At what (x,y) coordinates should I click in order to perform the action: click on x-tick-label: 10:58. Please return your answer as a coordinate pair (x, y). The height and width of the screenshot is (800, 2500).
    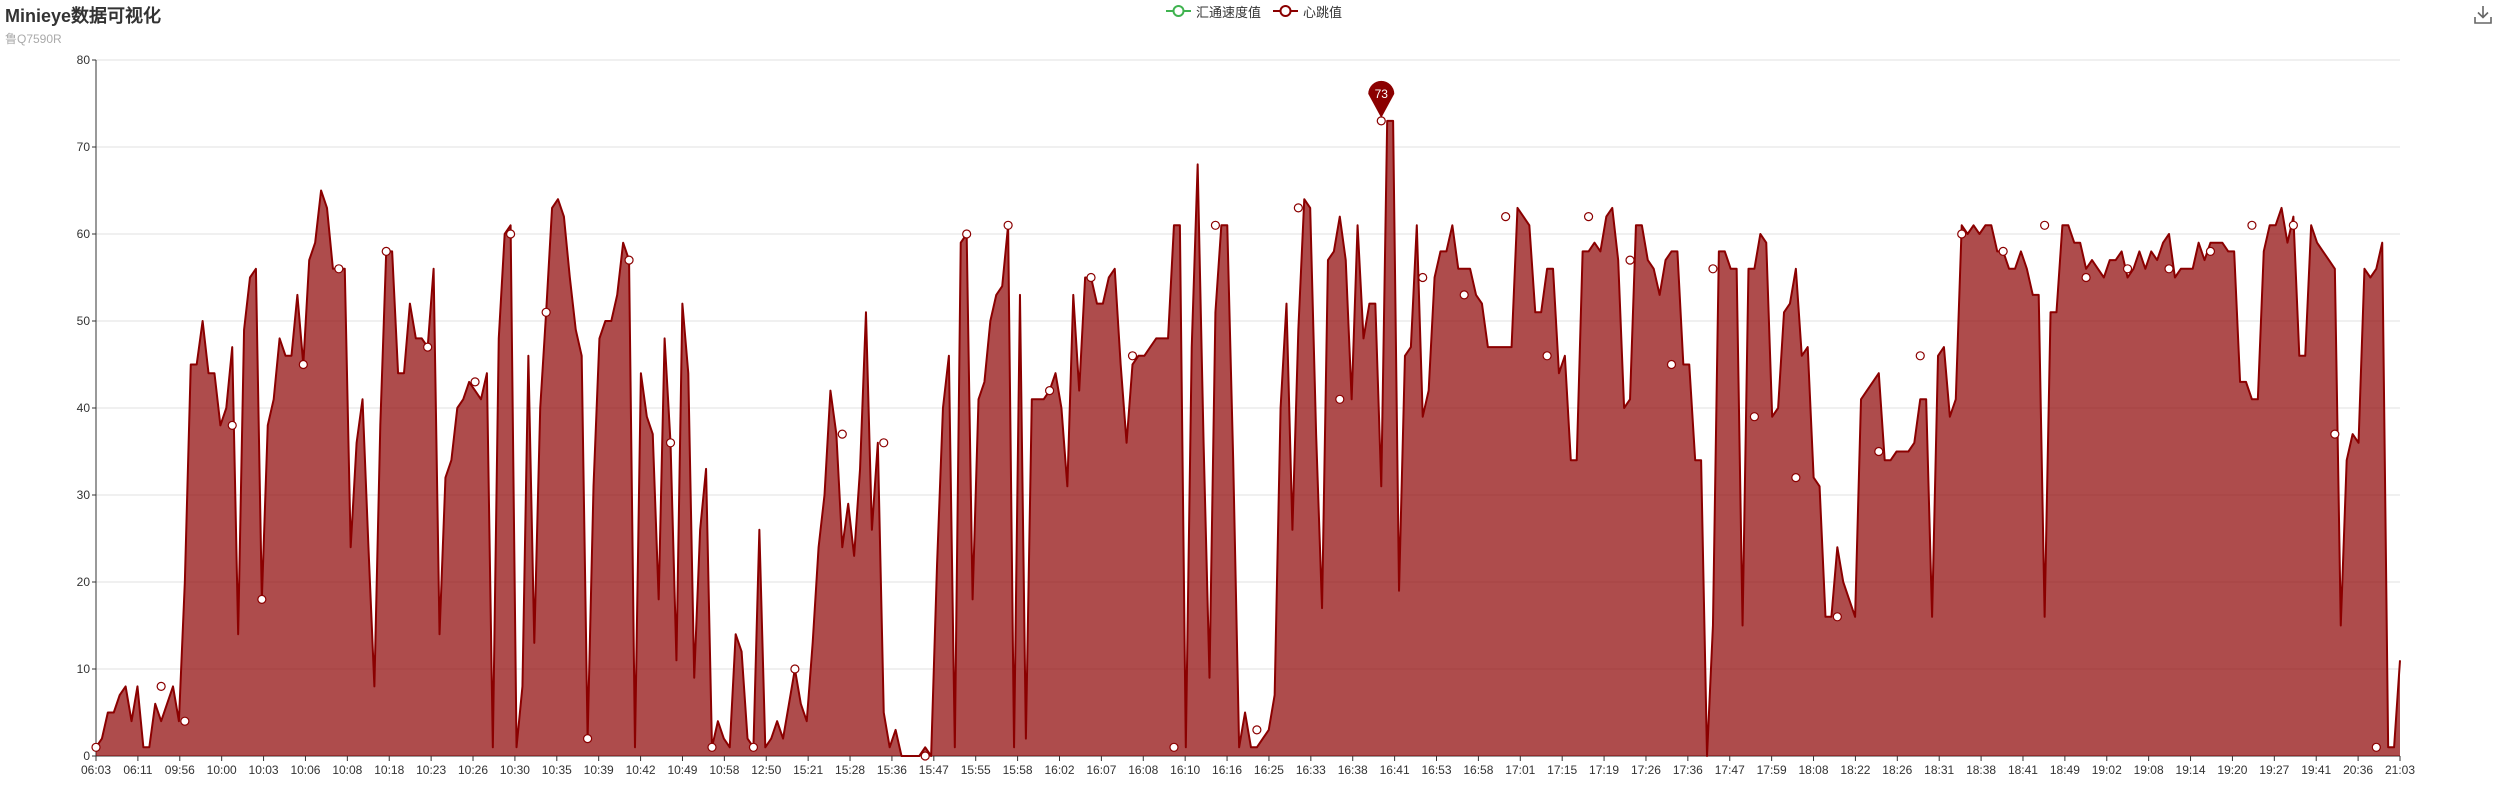
    Looking at the image, I should click on (724, 770).